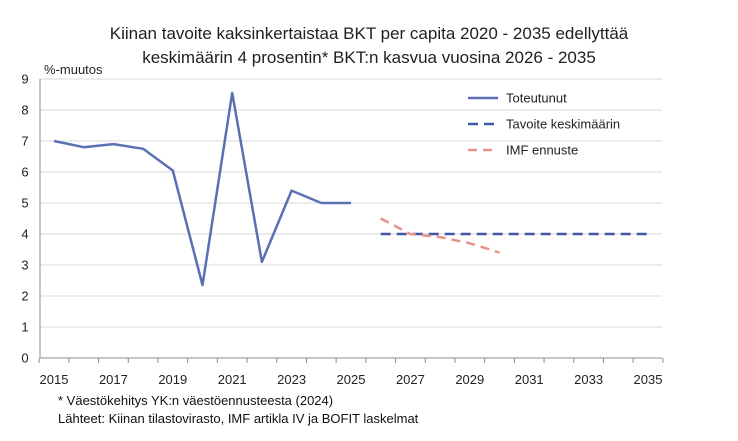  What do you see at coordinates (536, 98) in the screenshot?
I see `legend-label-1: Toteutunut` at bounding box center [536, 98].